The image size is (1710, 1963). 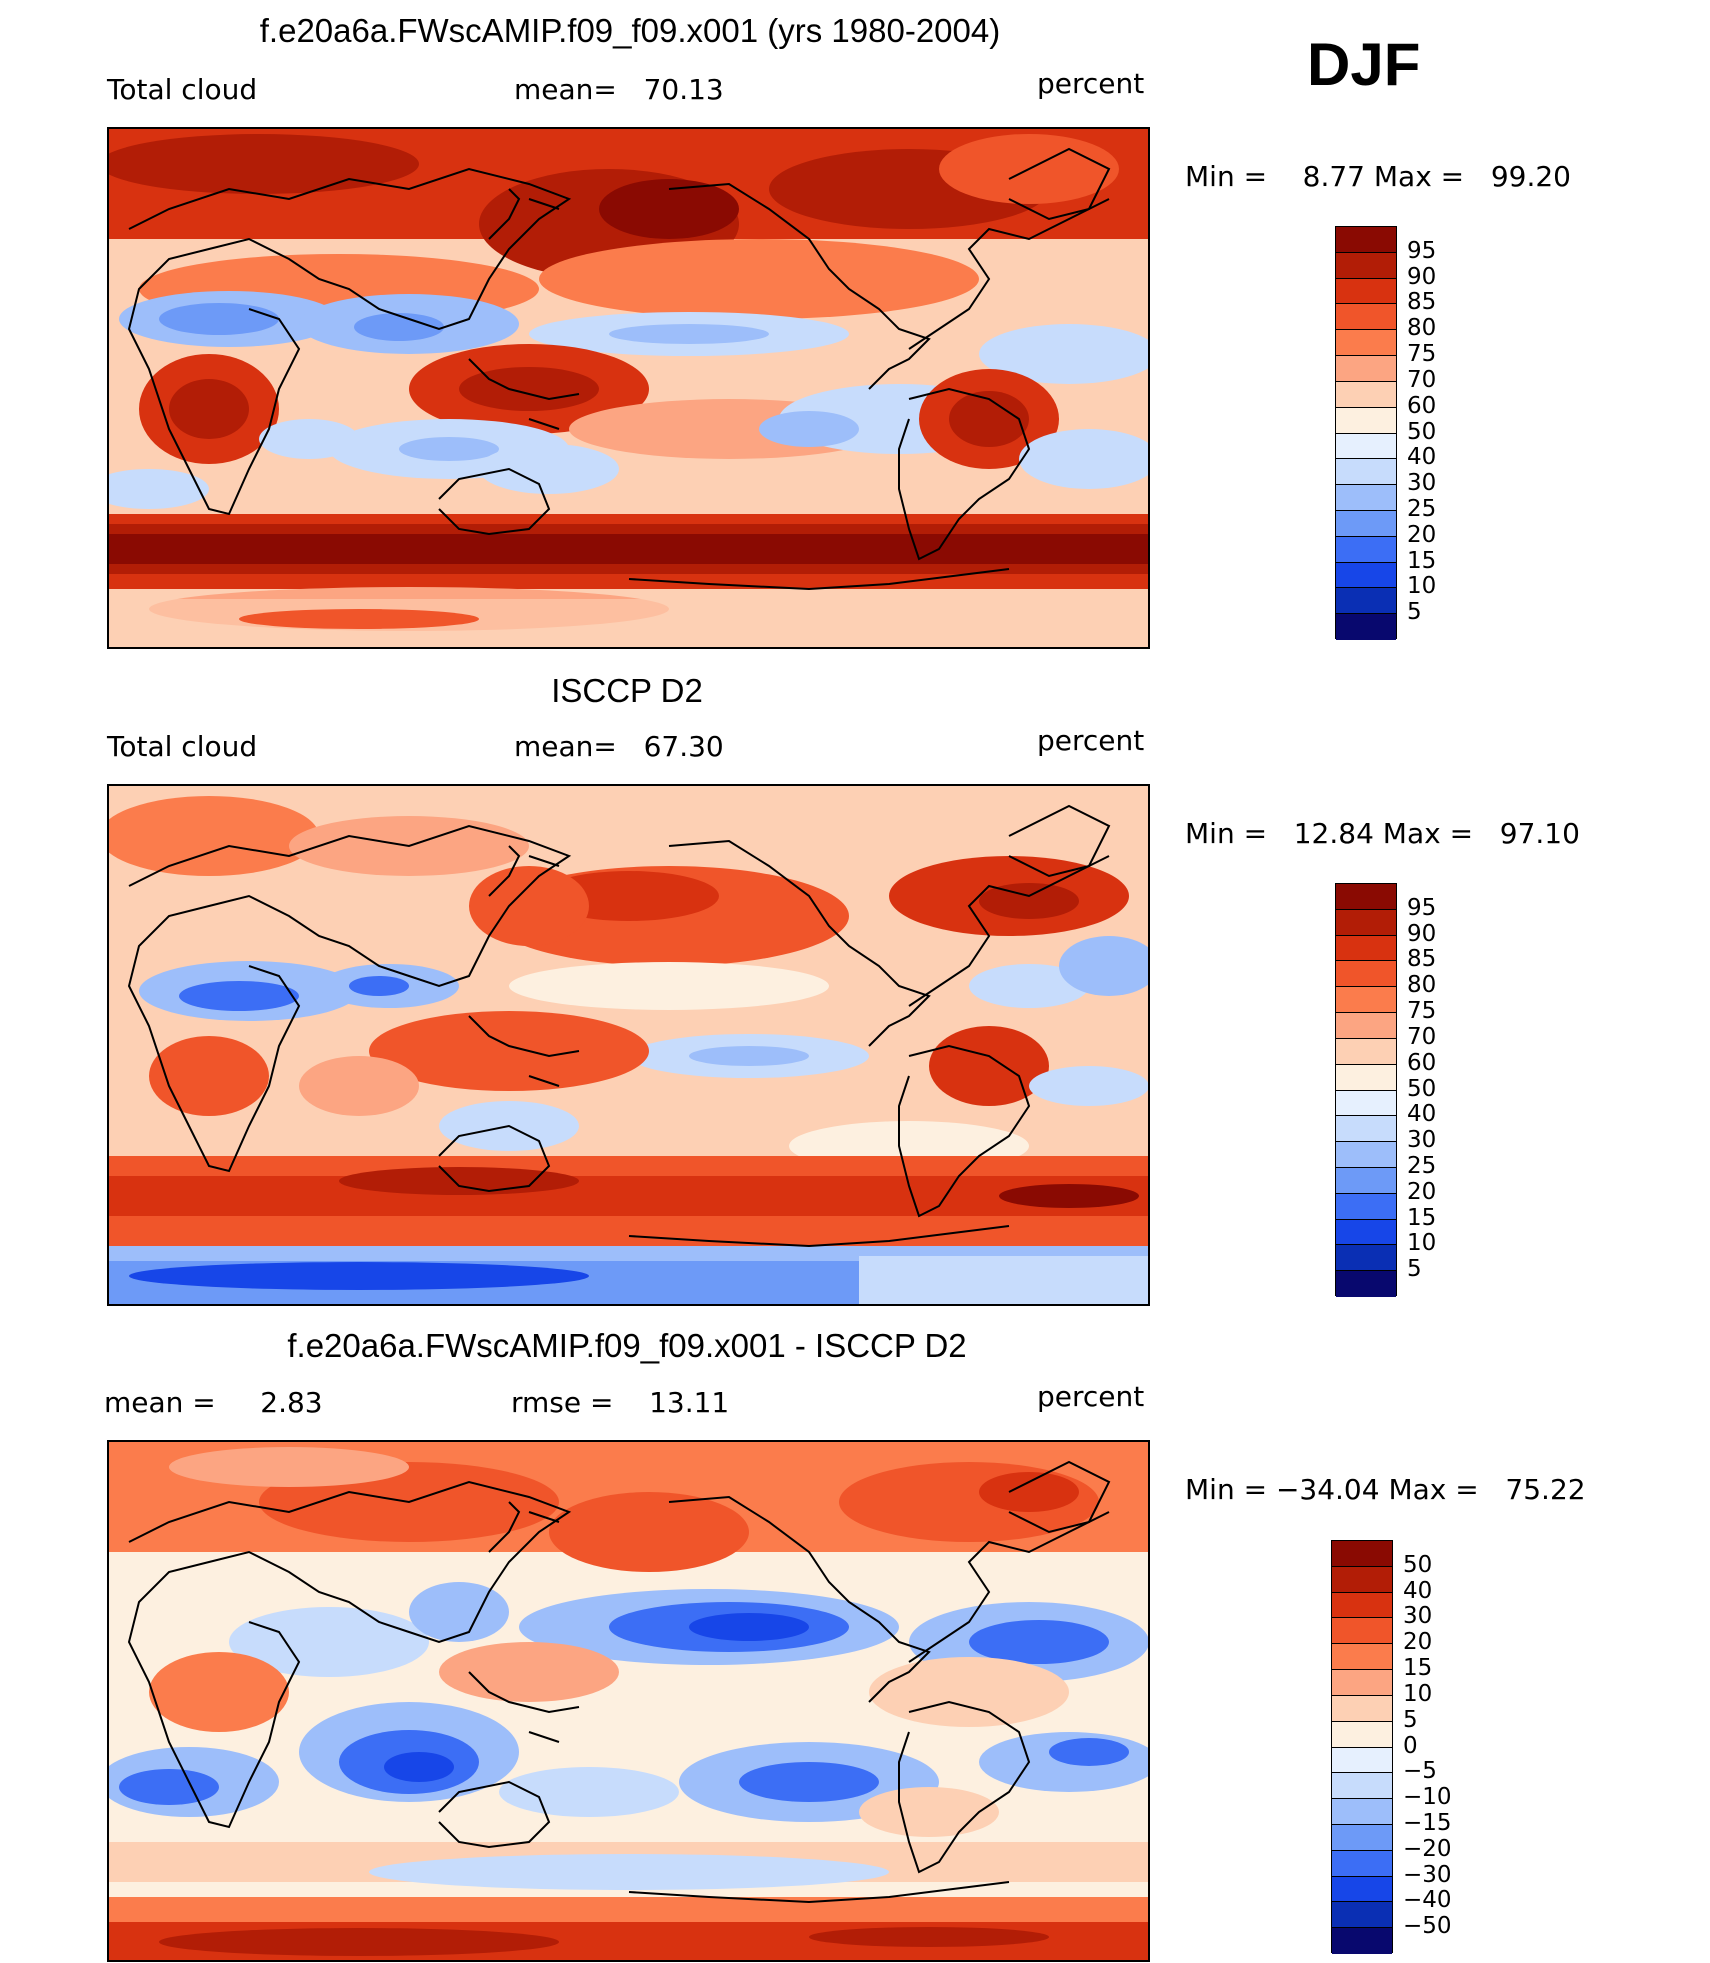 What do you see at coordinates (1422, 586) in the screenshot?
I see `colorbar-tick-label: 10` at bounding box center [1422, 586].